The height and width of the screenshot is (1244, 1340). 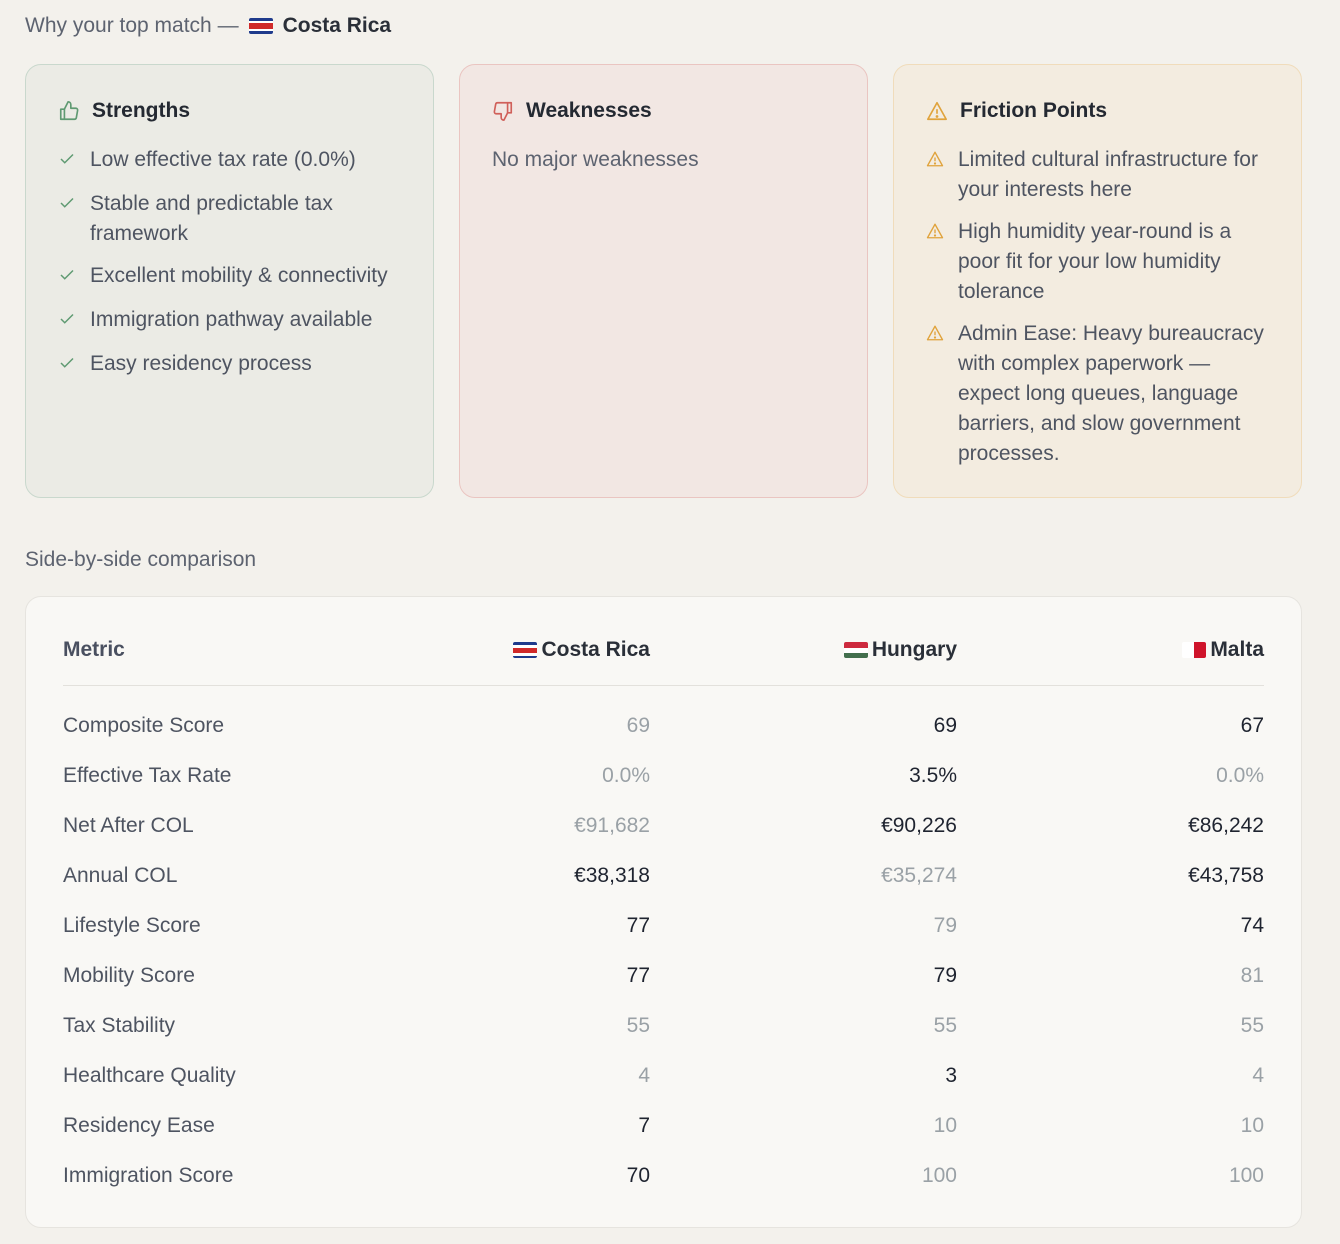 I want to click on strengths-title: Strengths, so click(x=230, y=111).